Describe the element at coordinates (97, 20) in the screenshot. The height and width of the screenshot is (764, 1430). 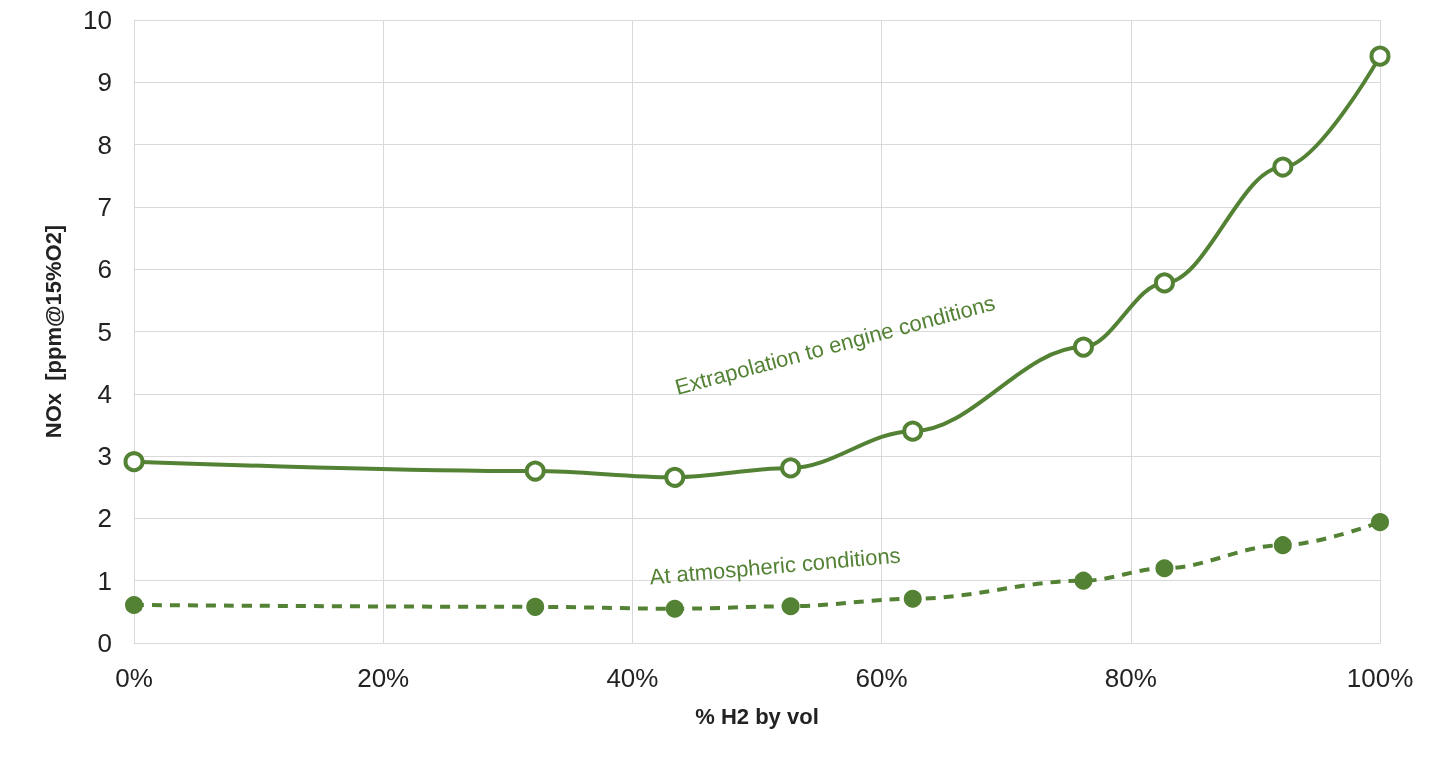
I see `y-tick-label: 10` at that location.